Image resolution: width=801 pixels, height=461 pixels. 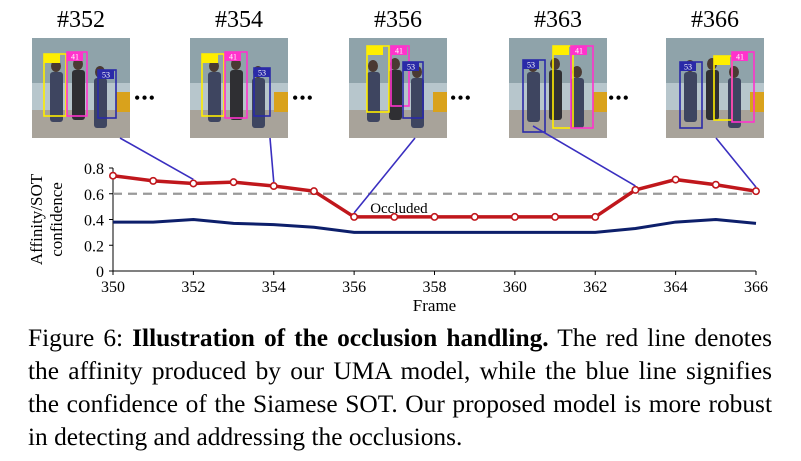 What do you see at coordinates (354, 287) in the screenshot?
I see `x-tick-label: 356` at bounding box center [354, 287].